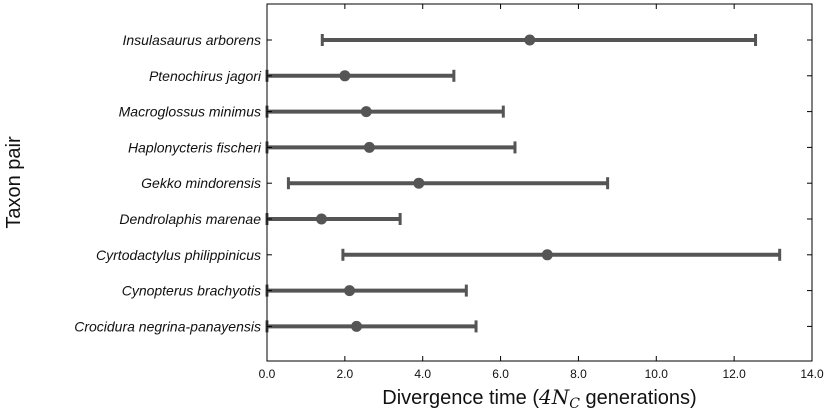  Describe the element at coordinates (267, 374) in the screenshot. I see `x-tick-label: 0.0` at that location.